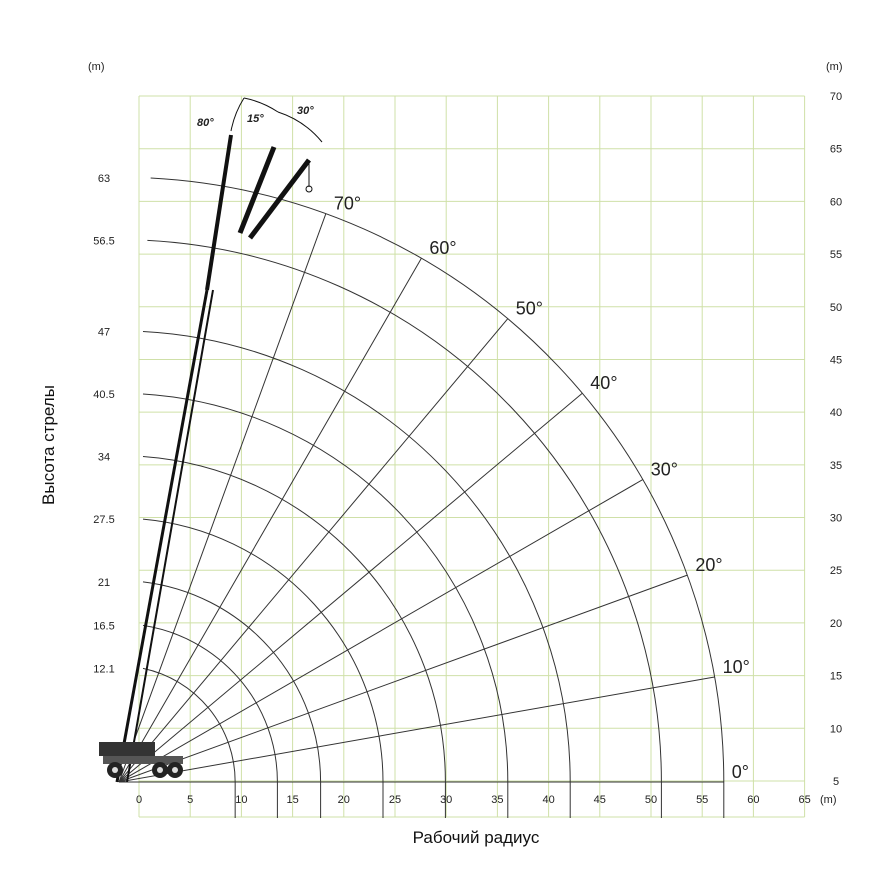 This screenshot has width=892, height=892. Describe the element at coordinates (836, 308) in the screenshot. I see `right-tick-label: 50` at that location.